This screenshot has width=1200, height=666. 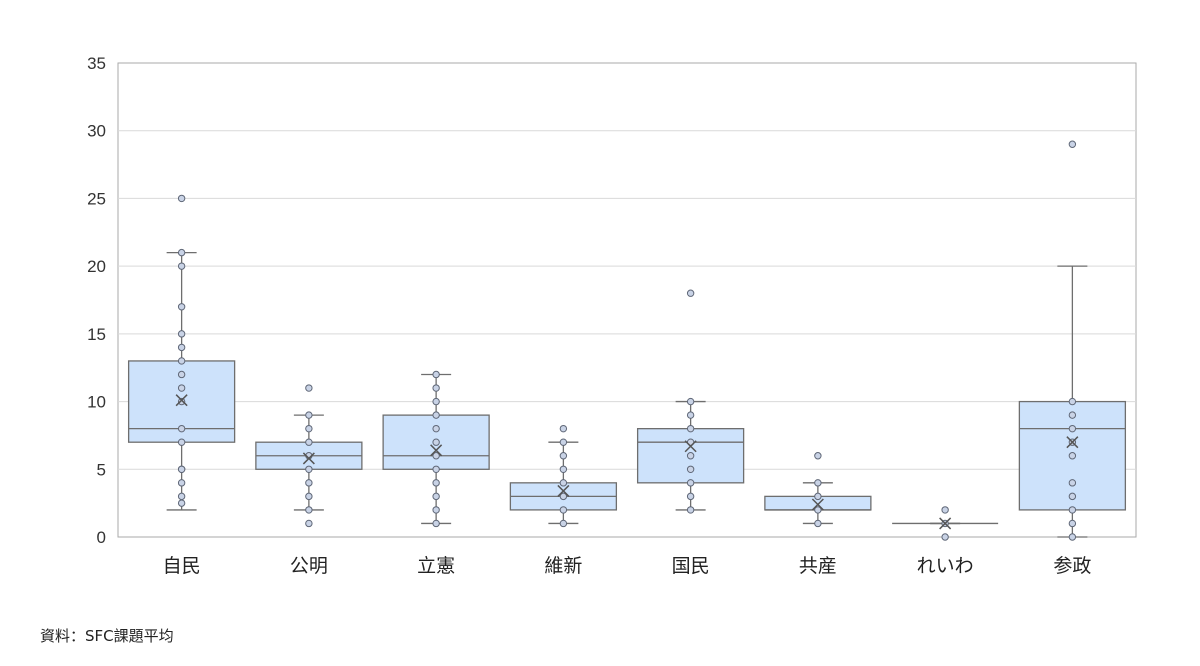 I want to click on y-tick-label: 5, so click(x=101, y=469).